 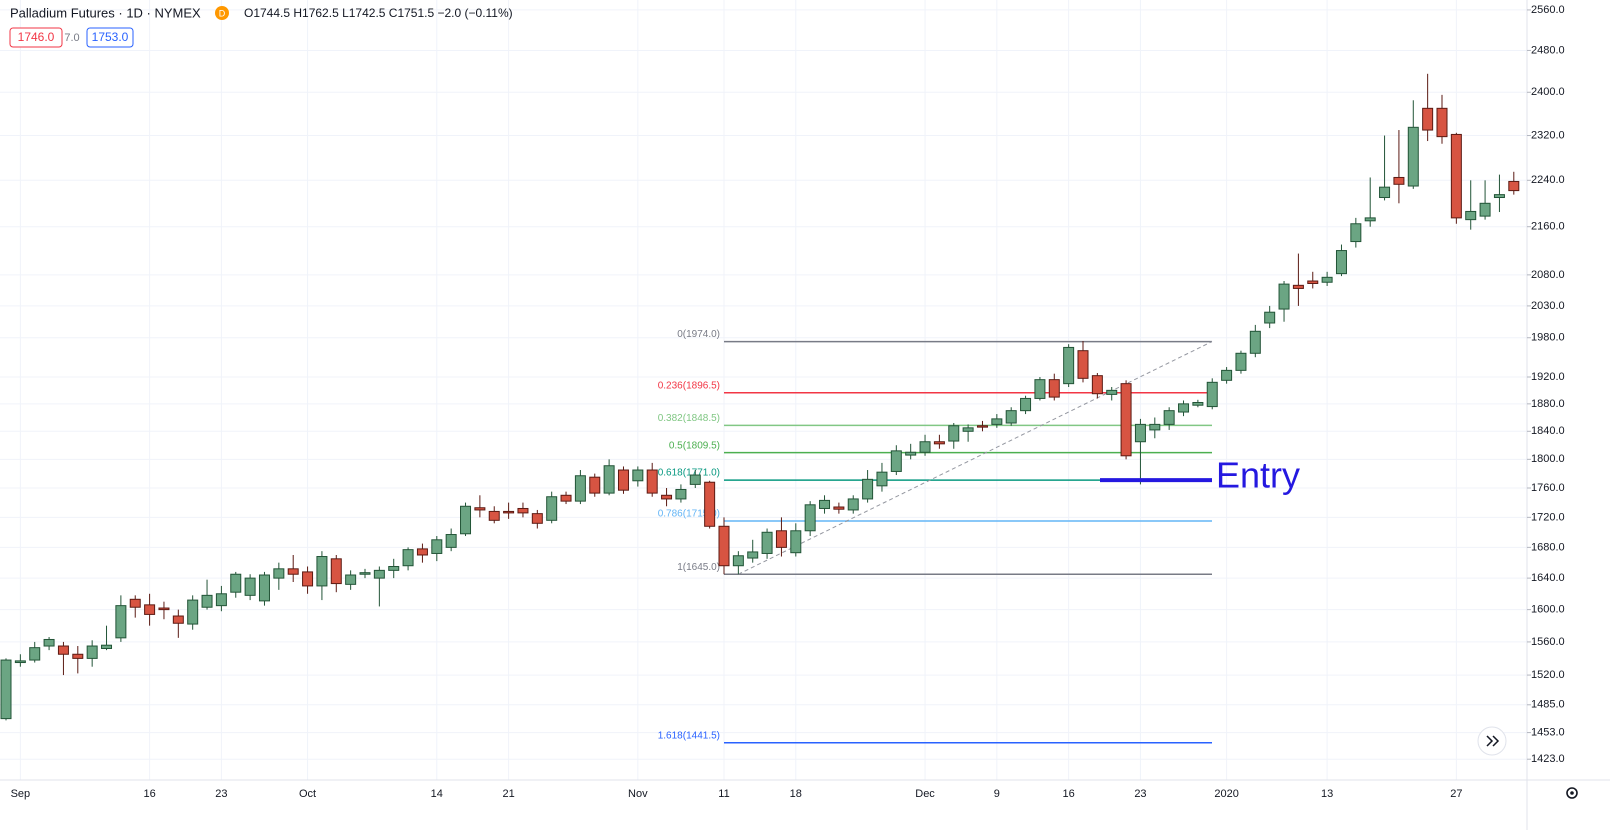 I want to click on y-tick-label: 1800.0, so click(x=1548, y=459).